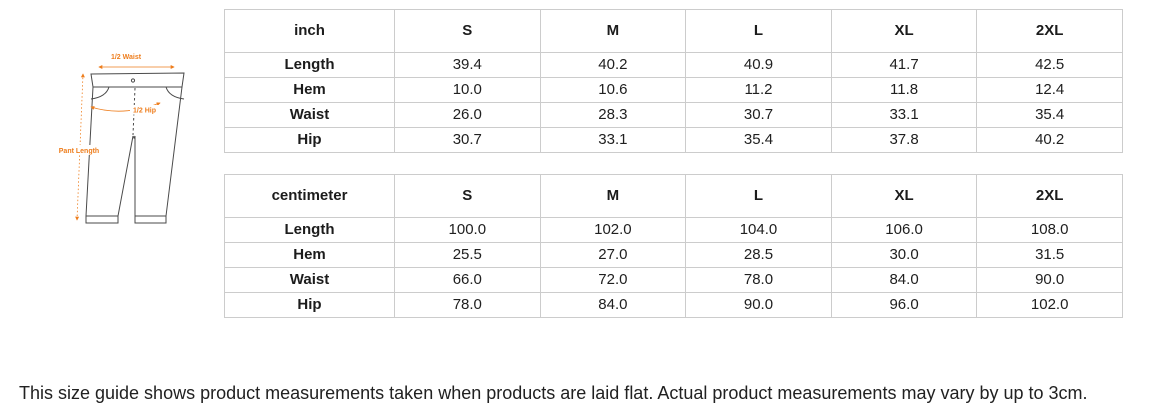 The width and height of the screenshot is (1151, 407). What do you see at coordinates (467, 65) in the screenshot?
I see `cell-value: 39.4` at bounding box center [467, 65].